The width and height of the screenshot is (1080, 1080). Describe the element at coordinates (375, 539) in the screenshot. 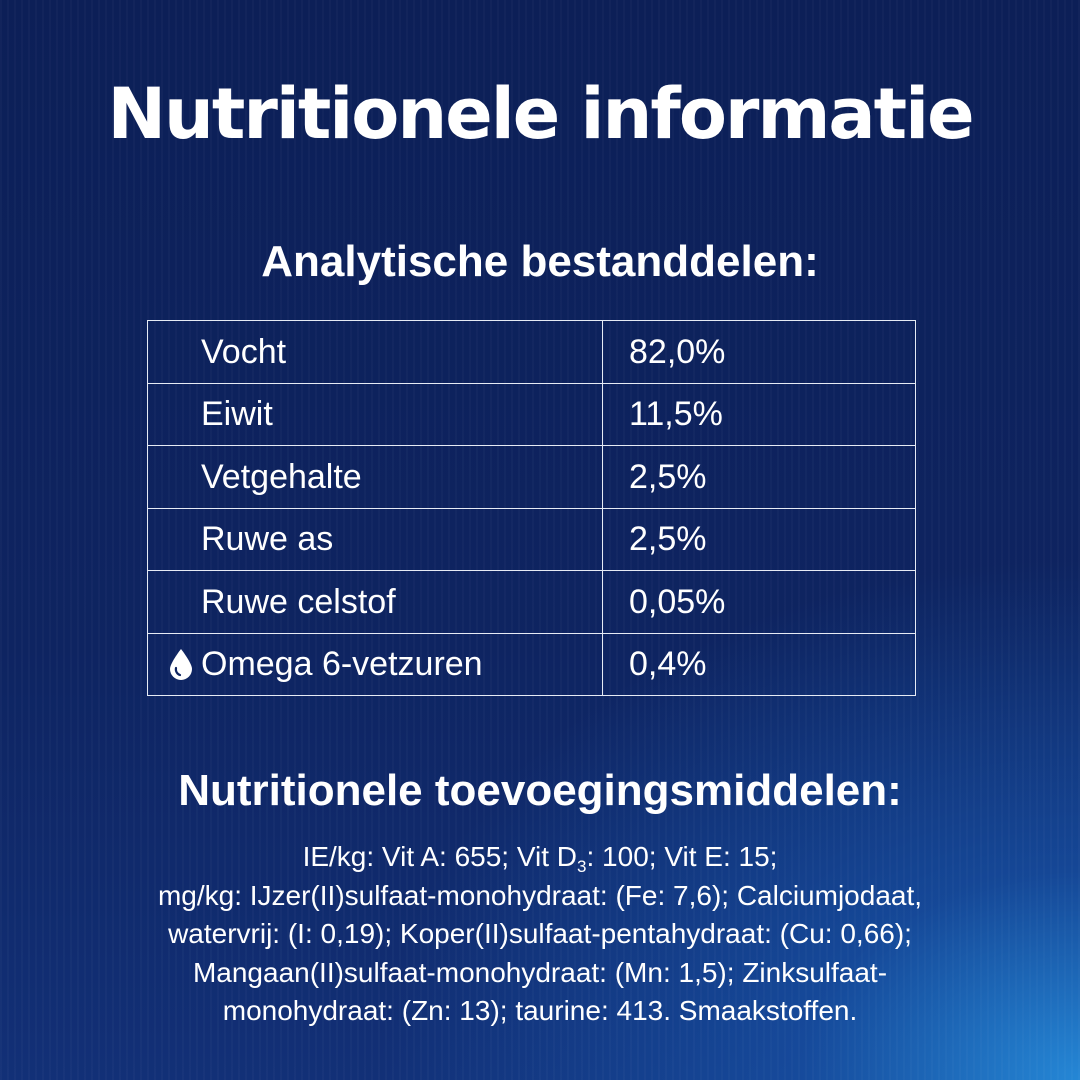

I see `row-name: Ruwe as` at that location.